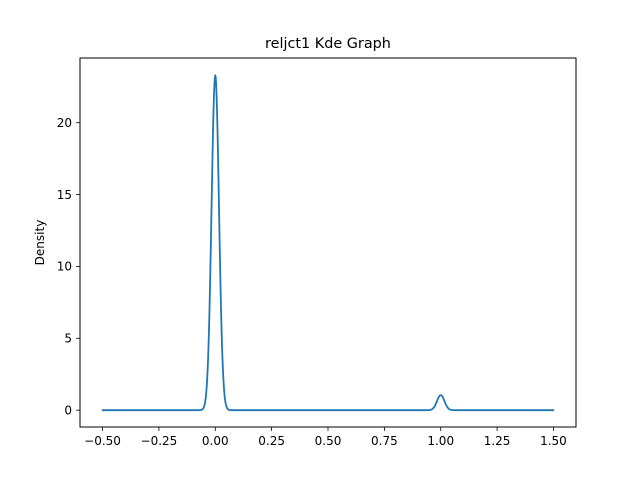 Image resolution: width=640 pixels, height=480 pixels. What do you see at coordinates (64, 267) in the screenshot?
I see `y-tick-label: 10` at bounding box center [64, 267].